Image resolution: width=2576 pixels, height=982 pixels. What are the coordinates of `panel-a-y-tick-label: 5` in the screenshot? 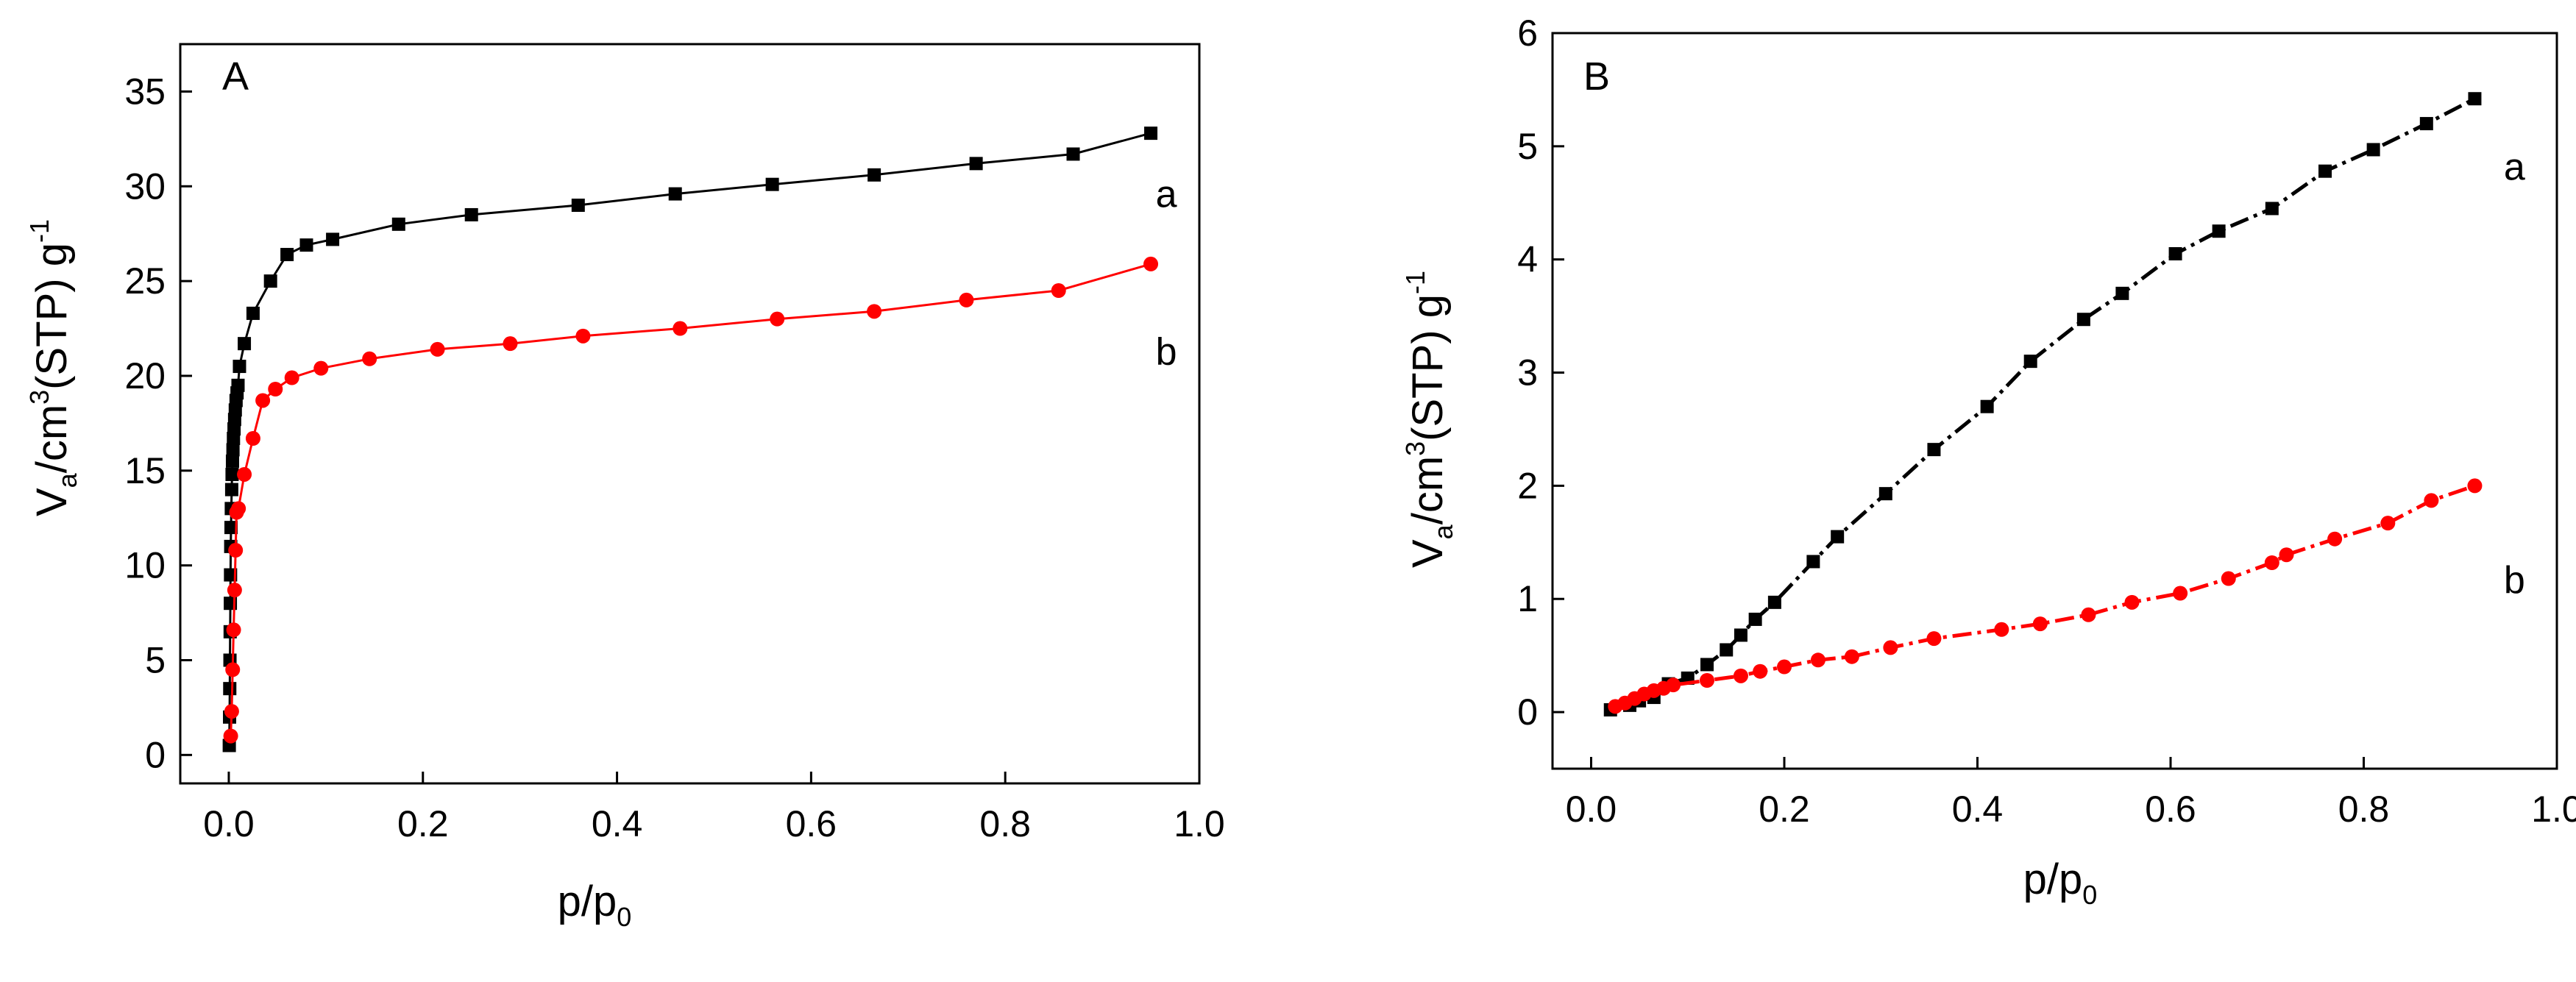 It's located at (155, 661).